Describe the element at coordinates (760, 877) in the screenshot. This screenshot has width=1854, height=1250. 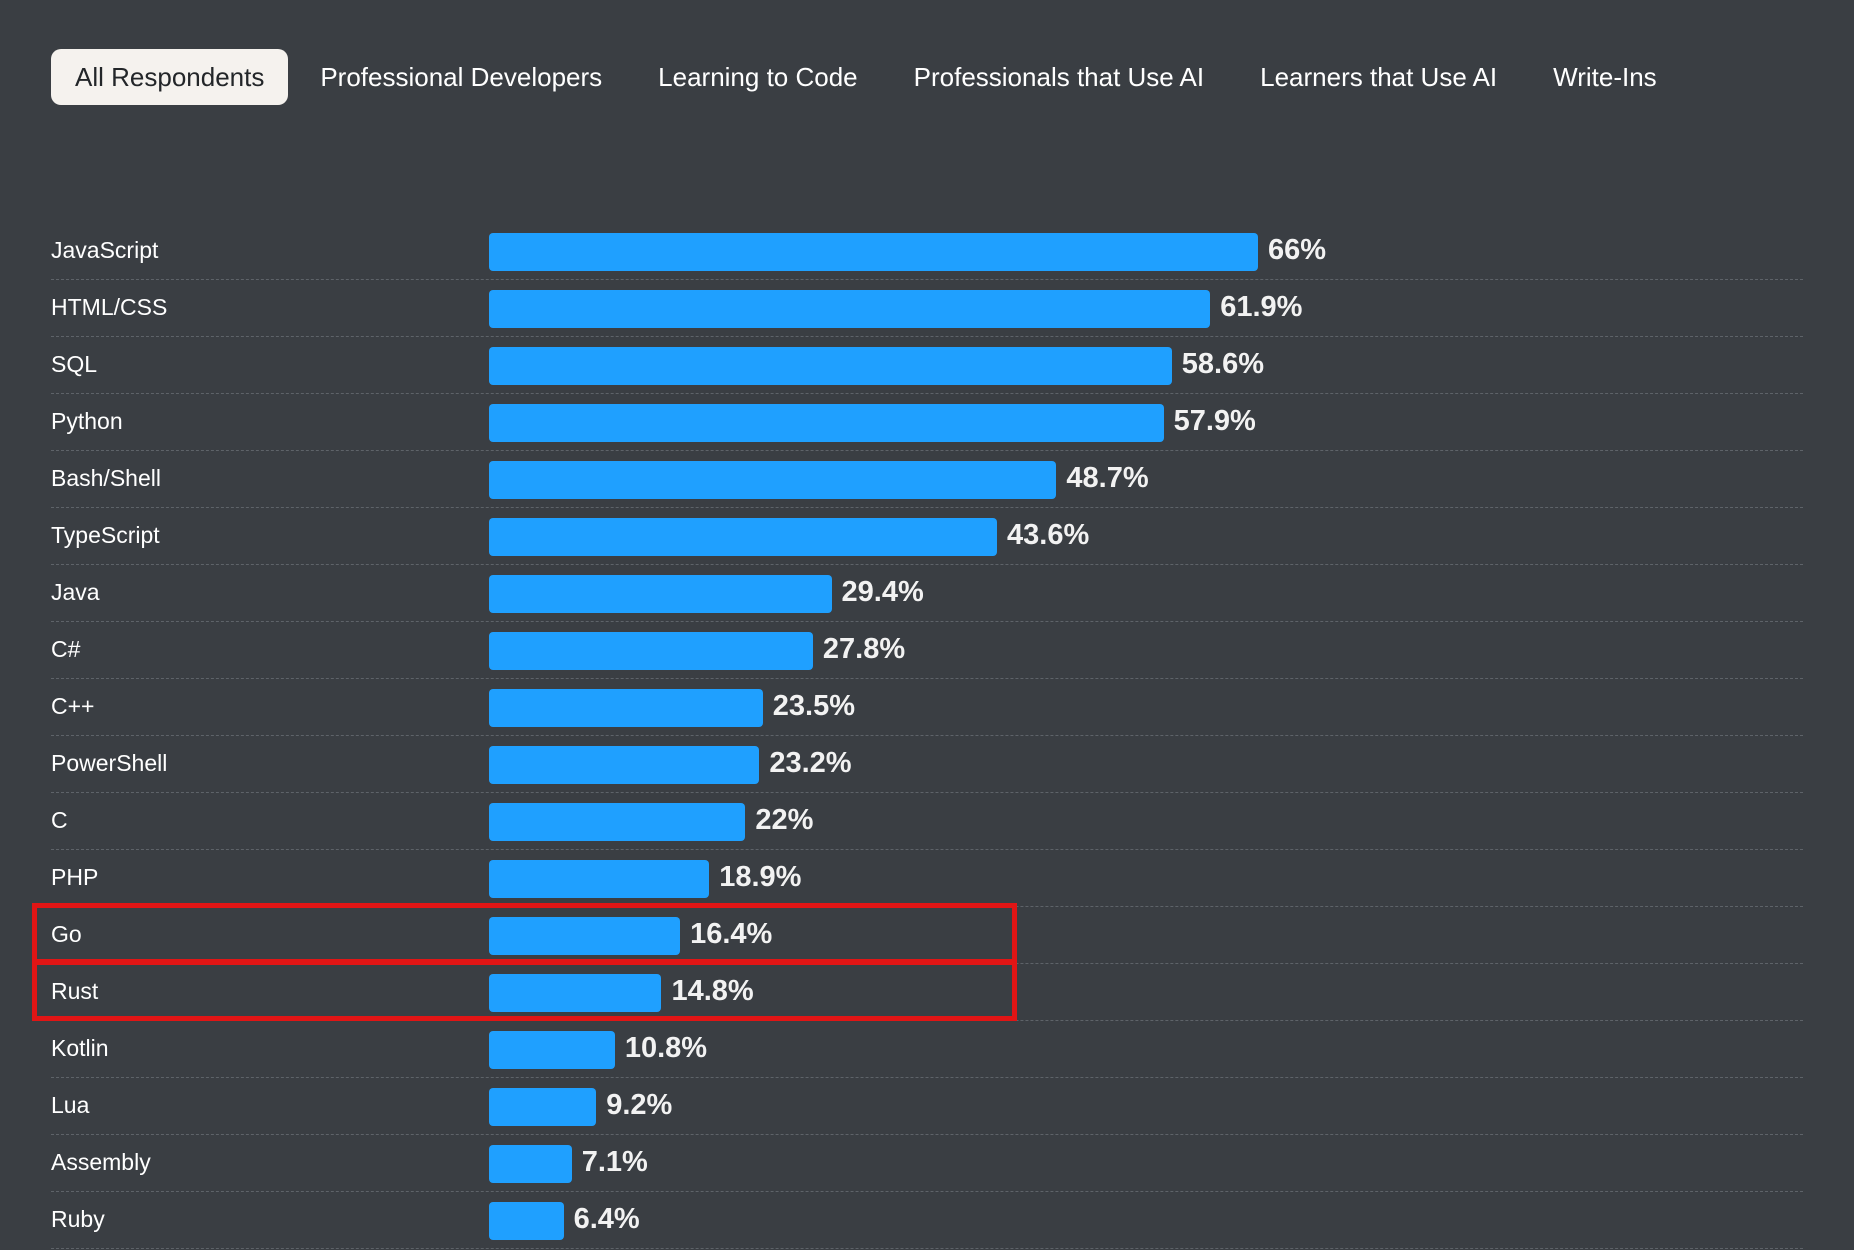
I see `data-label: 18.9%` at that location.